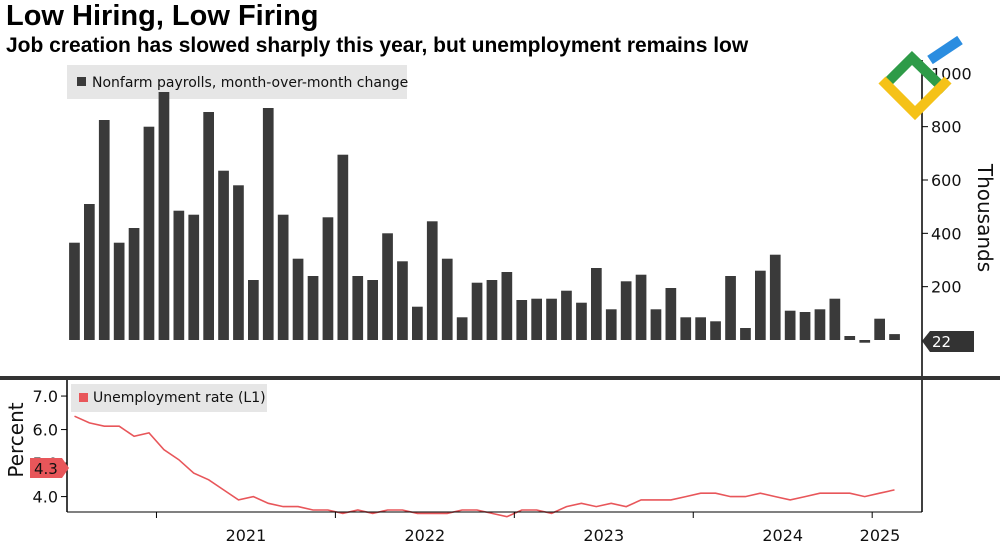 The width and height of the screenshot is (1000, 545). I want to click on payrolls-last-value: 22, so click(941, 342).